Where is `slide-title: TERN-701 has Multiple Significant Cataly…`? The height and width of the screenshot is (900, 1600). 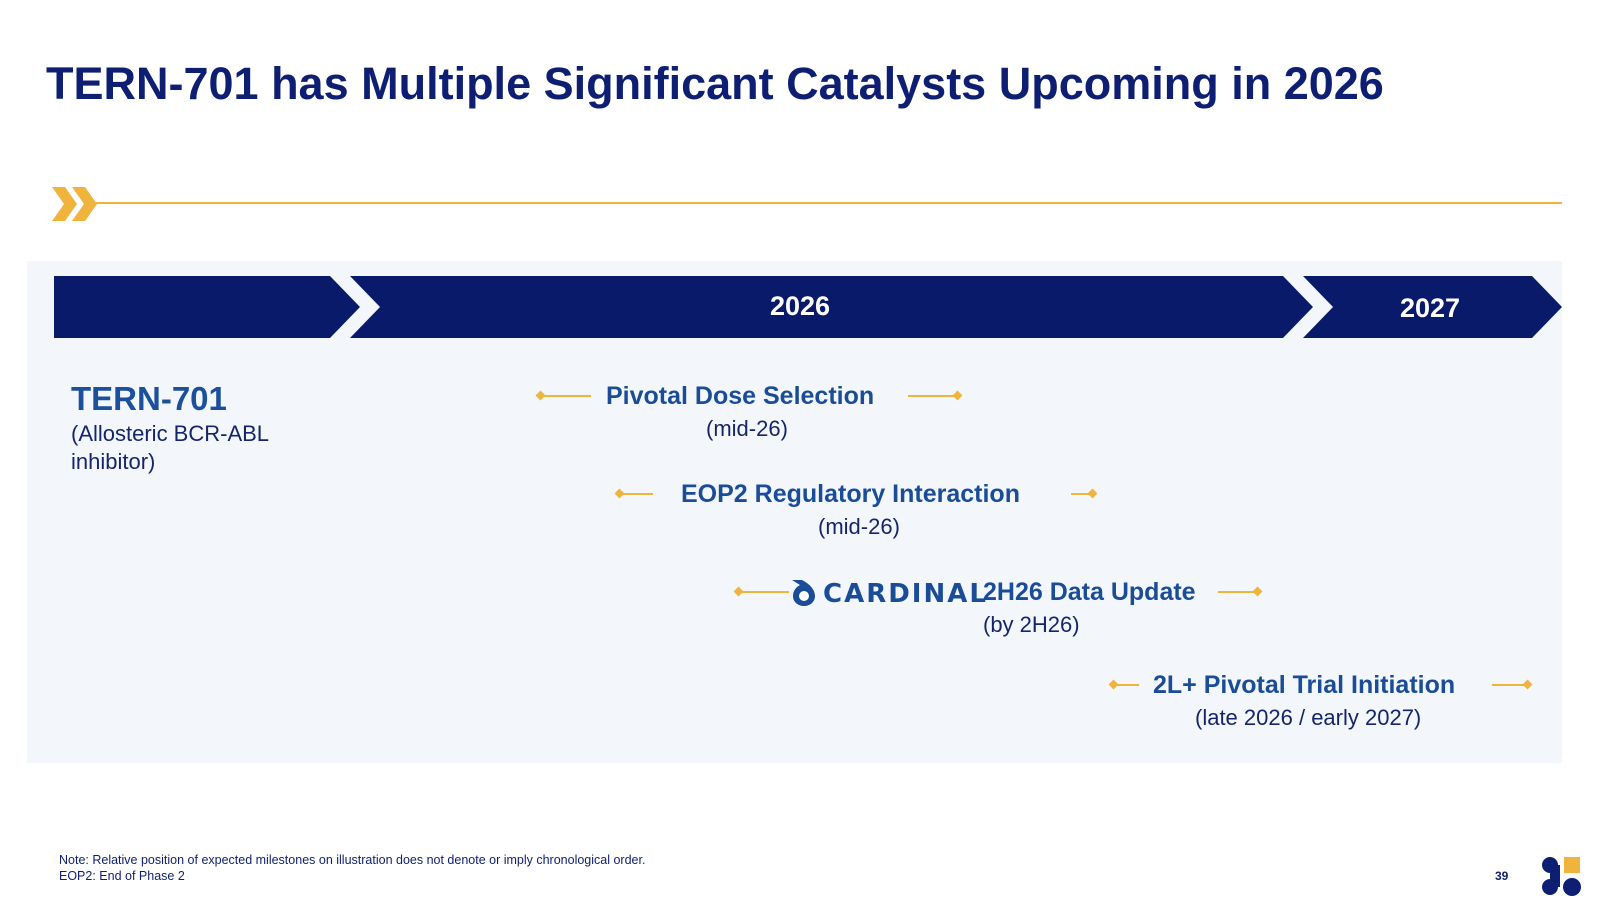 slide-title: TERN-701 has Multiple Significant Cataly… is located at coordinates (715, 83).